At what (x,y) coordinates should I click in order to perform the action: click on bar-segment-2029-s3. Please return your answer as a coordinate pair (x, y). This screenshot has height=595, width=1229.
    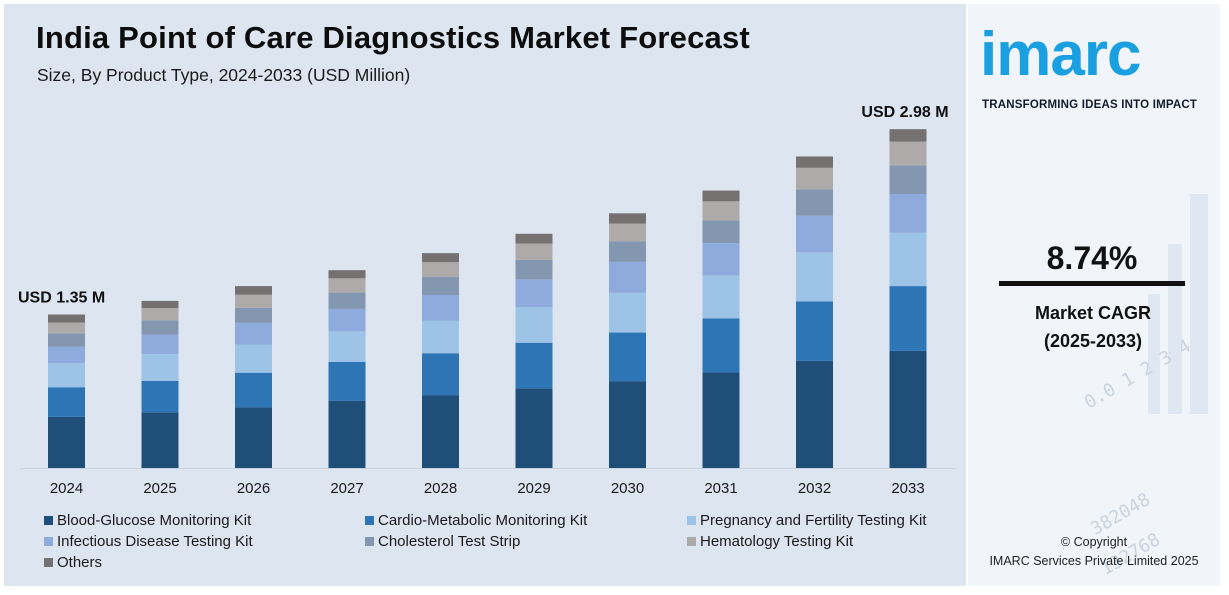
    Looking at the image, I should click on (534, 293).